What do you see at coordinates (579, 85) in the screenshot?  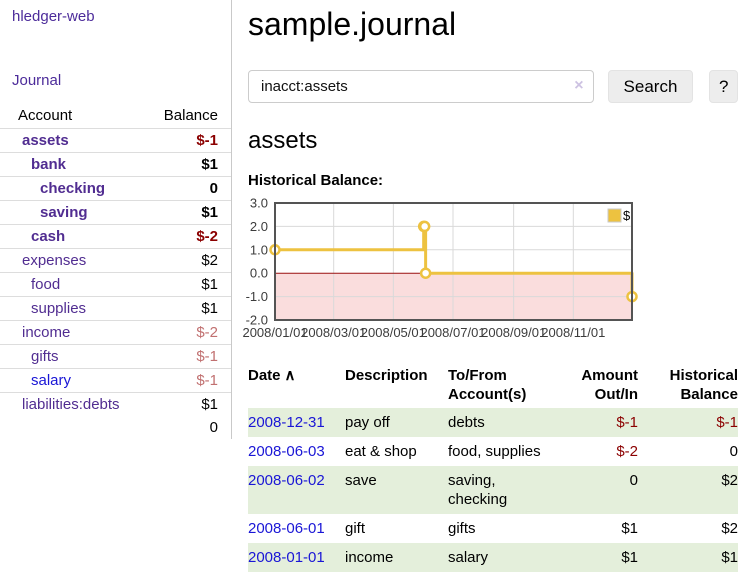 I see `clear-search-icon: ×` at bounding box center [579, 85].